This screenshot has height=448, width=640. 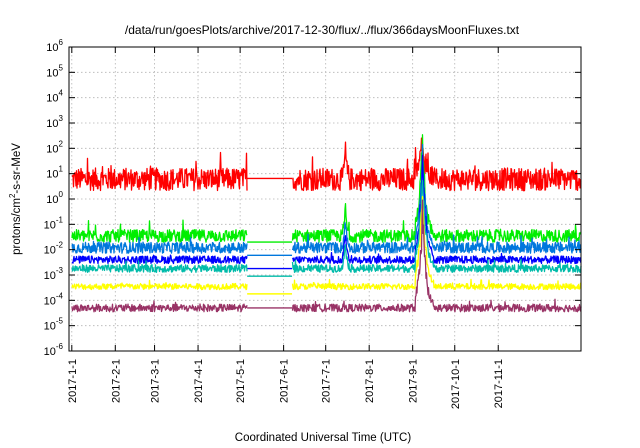 What do you see at coordinates (414, 381) in the screenshot?
I see `x-tick-label: 2017-9-1` at bounding box center [414, 381].